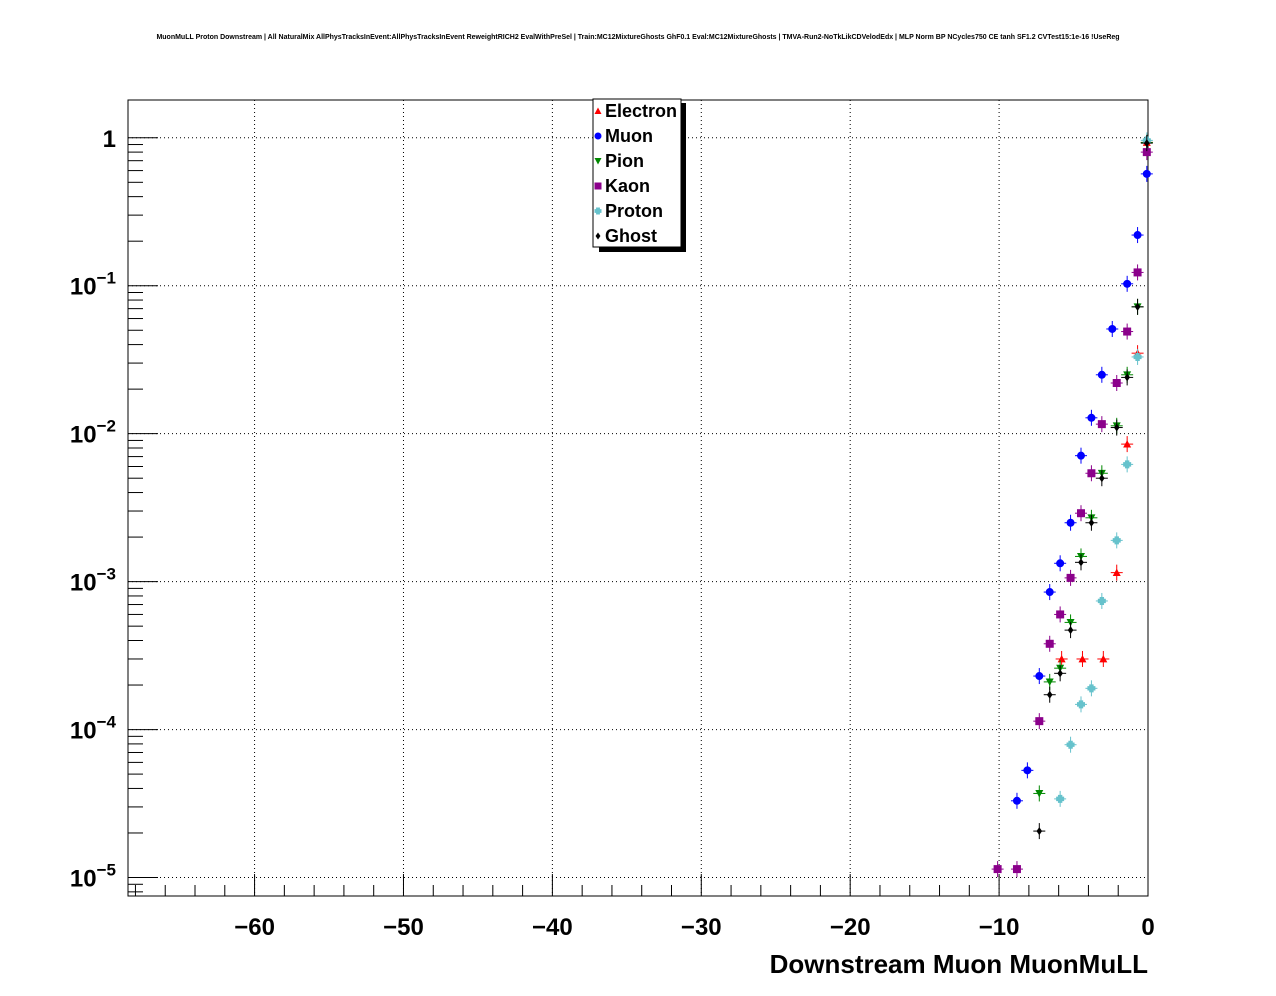 Image resolution: width=1276 pixels, height=996 pixels. What do you see at coordinates (93, 877) in the screenshot?
I see `y-tick-label: 10⁻⁵` at bounding box center [93, 877].